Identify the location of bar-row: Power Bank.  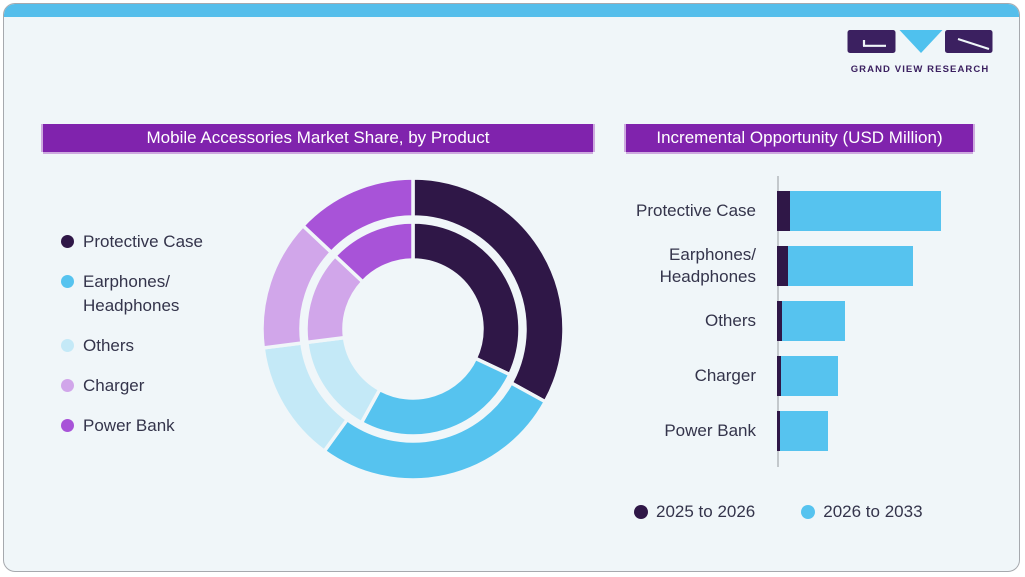
(783, 431).